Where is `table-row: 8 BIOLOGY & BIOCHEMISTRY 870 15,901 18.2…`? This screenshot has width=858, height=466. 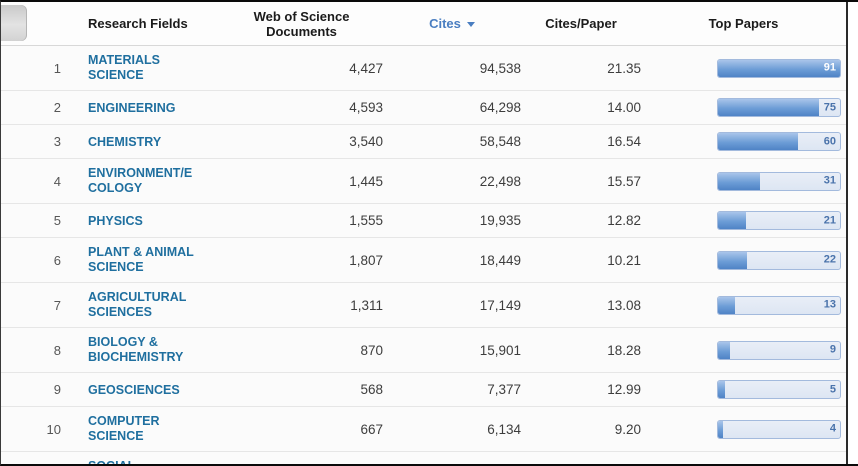 table-row: 8 BIOLOGY & BIOCHEMISTRY 870 15,901 18.2… is located at coordinates (423, 350).